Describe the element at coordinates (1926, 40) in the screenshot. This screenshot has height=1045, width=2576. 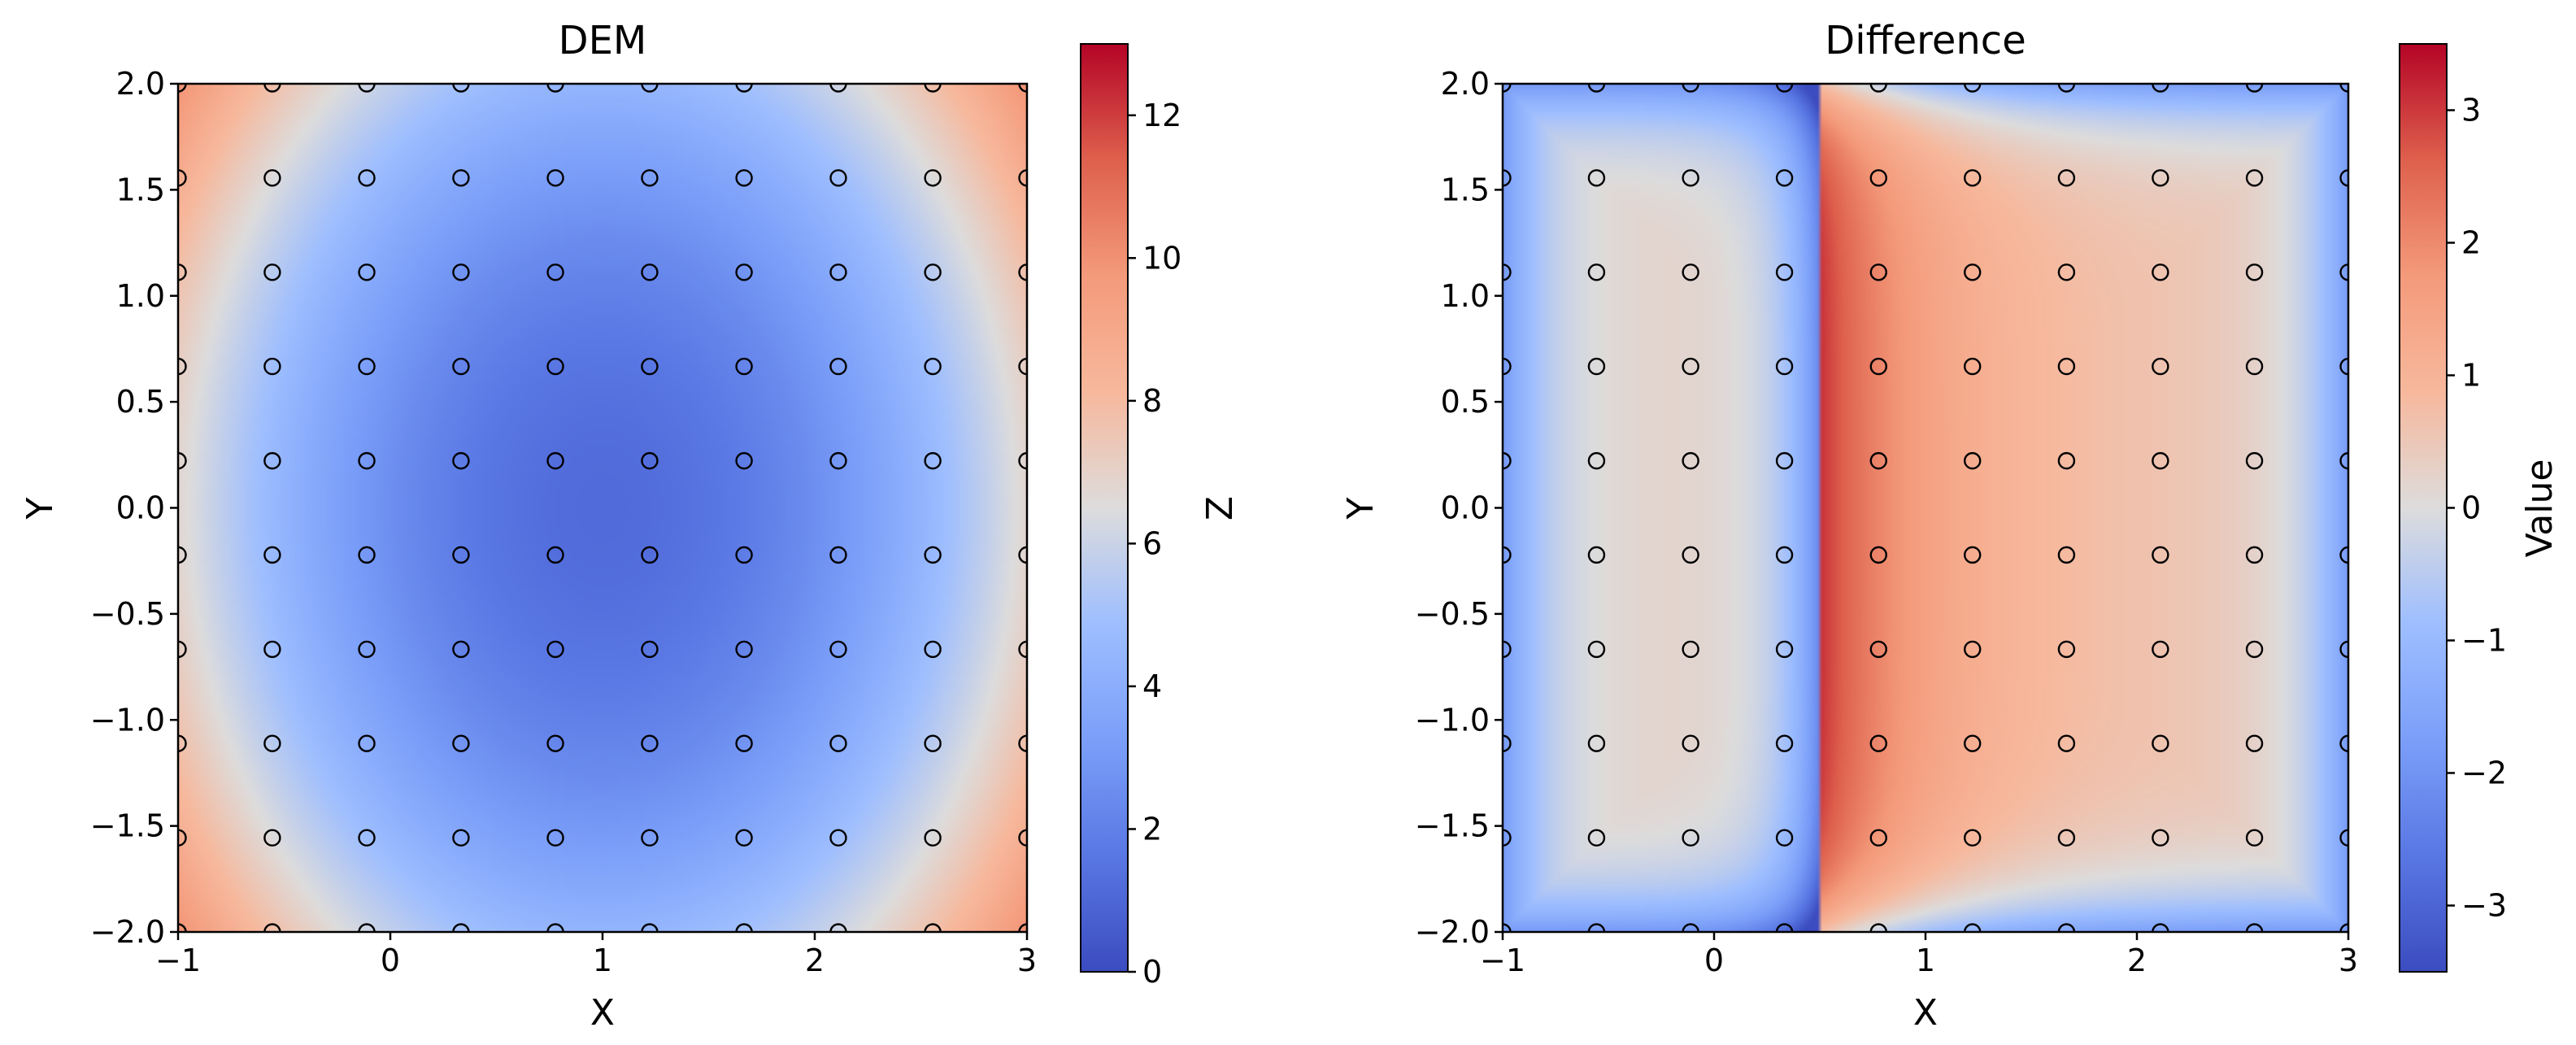
I see `difference-title: Difference` at that location.